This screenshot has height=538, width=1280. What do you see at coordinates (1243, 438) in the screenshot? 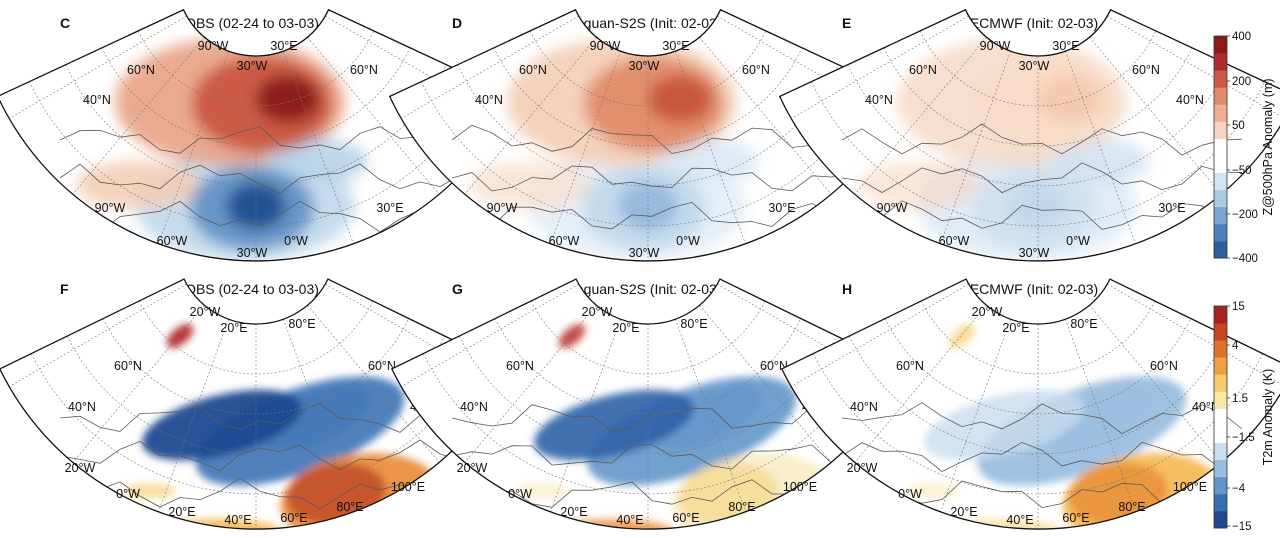
I see `colorbar-tick-label: −1.5` at bounding box center [1243, 438].